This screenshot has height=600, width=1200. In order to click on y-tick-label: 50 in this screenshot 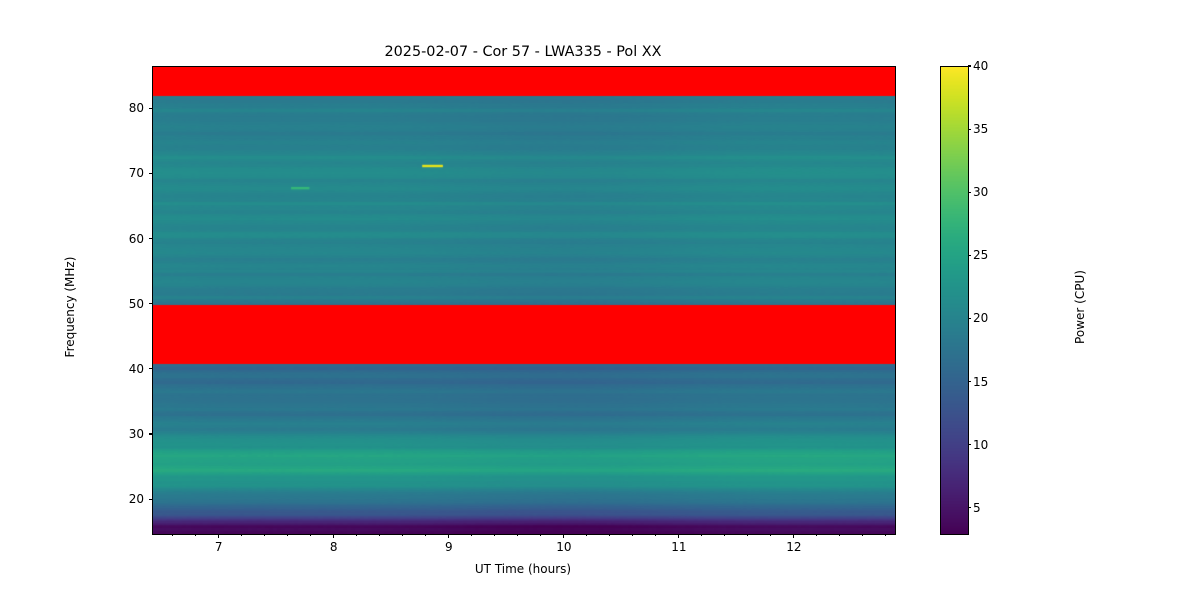, I will do `click(136, 303)`.